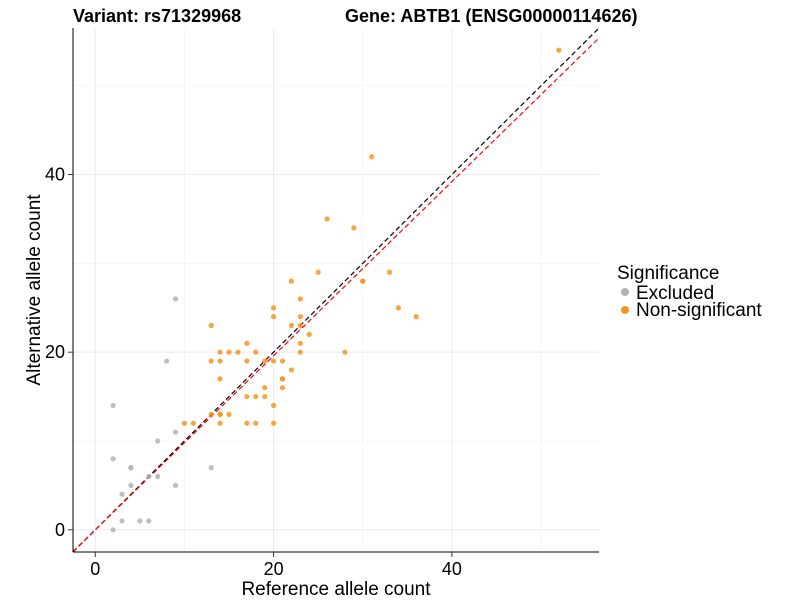 This screenshot has width=800, height=600. I want to click on x-tick-label: 0, so click(95, 569).